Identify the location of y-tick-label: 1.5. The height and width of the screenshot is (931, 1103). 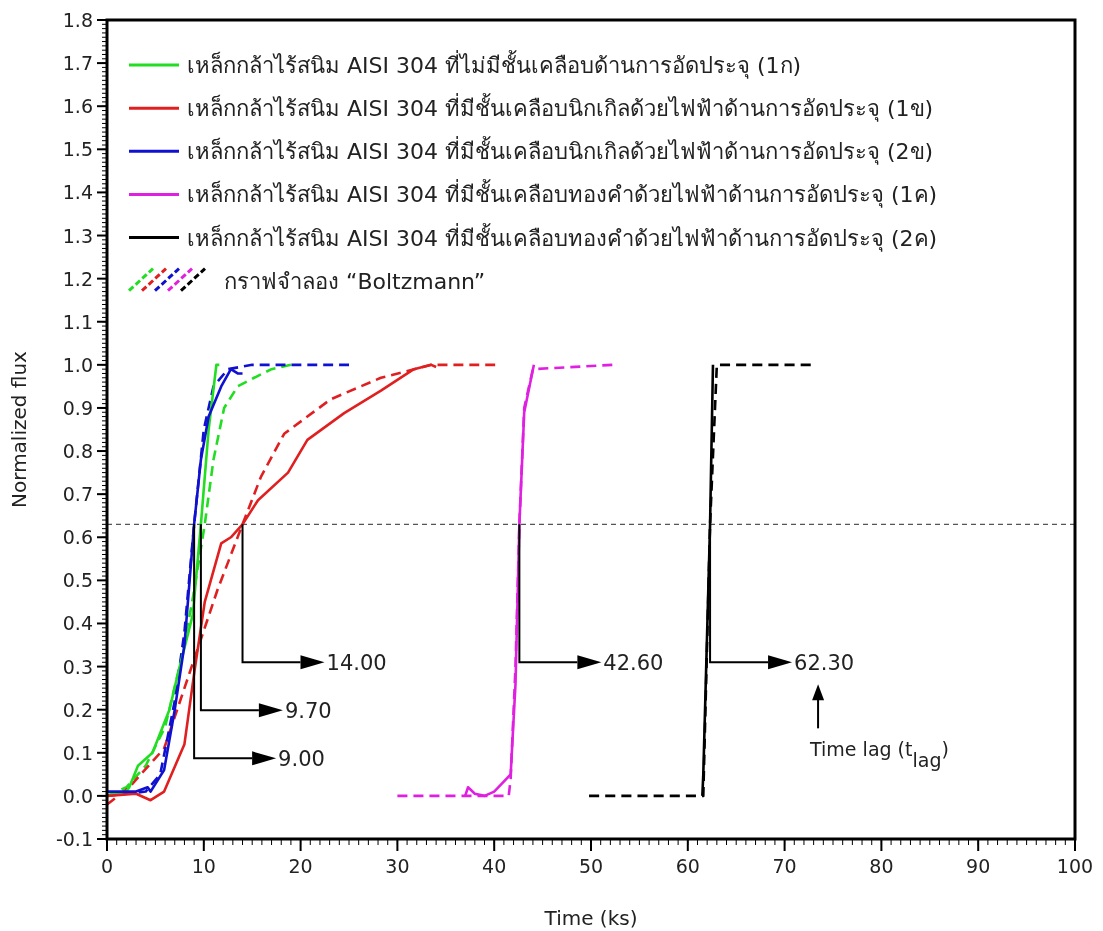
(77, 149).